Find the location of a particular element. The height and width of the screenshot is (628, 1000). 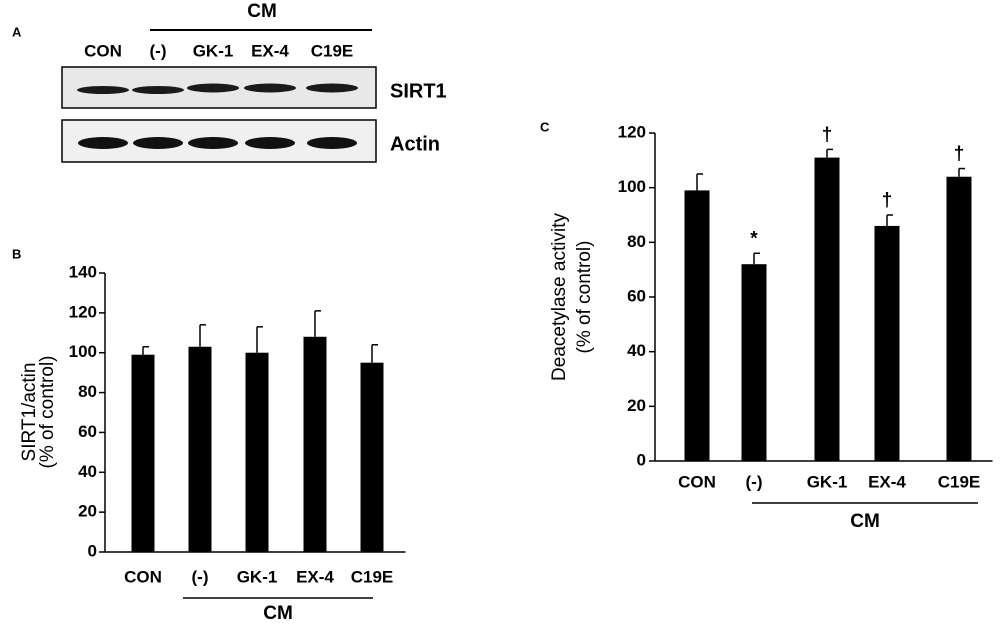

row-label: Actin is located at coordinates (415, 144).